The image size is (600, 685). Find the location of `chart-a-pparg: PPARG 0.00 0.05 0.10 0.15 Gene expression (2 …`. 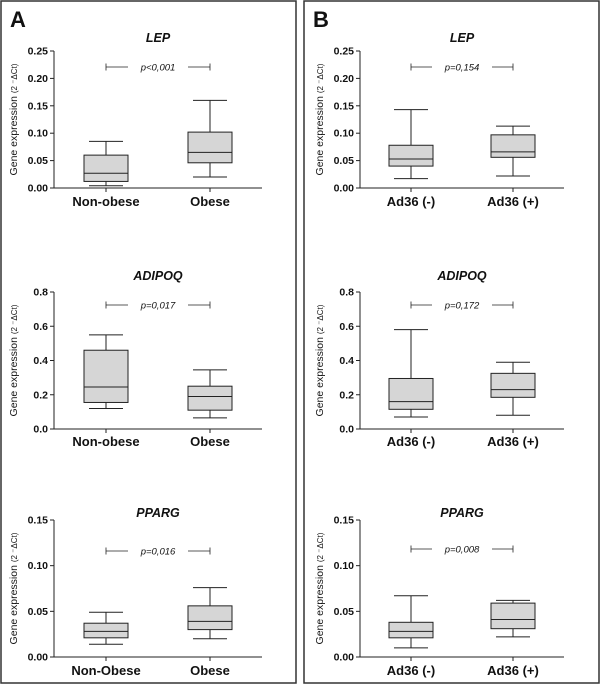

chart-a-pparg: PPARG 0.00 0.05 0.10 0.15 Gene expression (2 … is located at coordinates (135, 592).